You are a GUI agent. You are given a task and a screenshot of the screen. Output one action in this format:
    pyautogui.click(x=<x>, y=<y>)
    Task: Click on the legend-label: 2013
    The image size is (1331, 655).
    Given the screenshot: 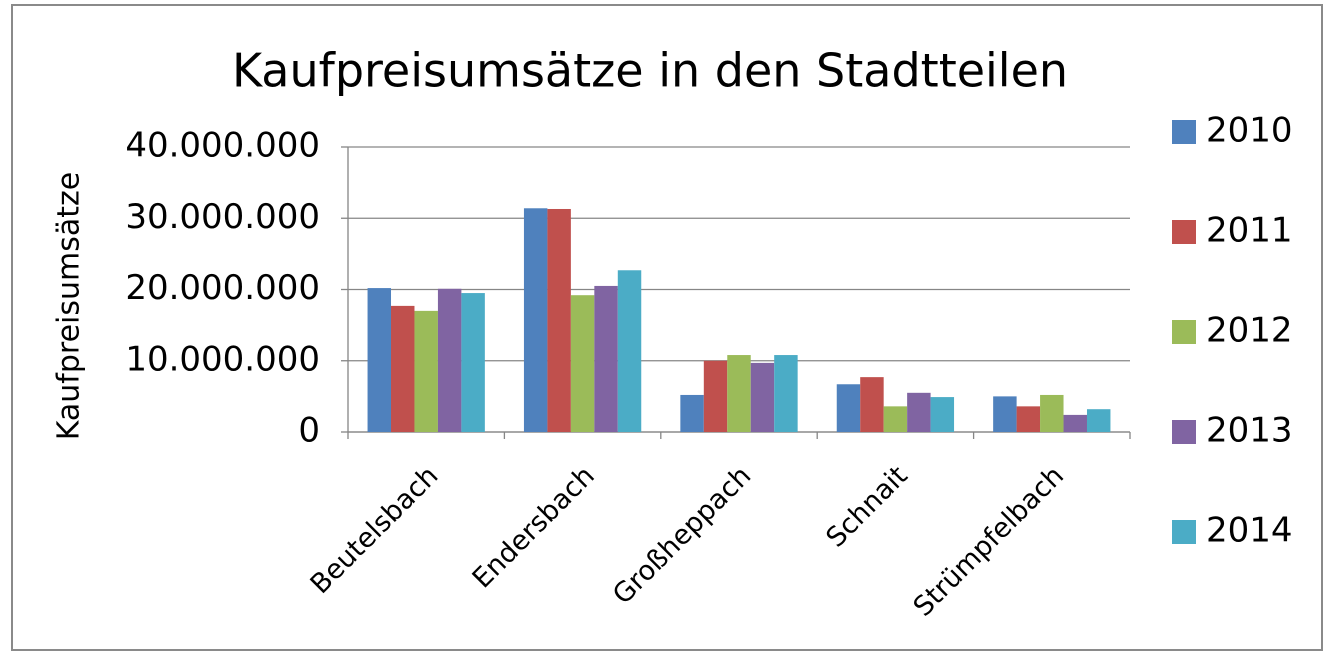 What is the action you would take?
    pyautogui.click(x=1249, y=431)
    